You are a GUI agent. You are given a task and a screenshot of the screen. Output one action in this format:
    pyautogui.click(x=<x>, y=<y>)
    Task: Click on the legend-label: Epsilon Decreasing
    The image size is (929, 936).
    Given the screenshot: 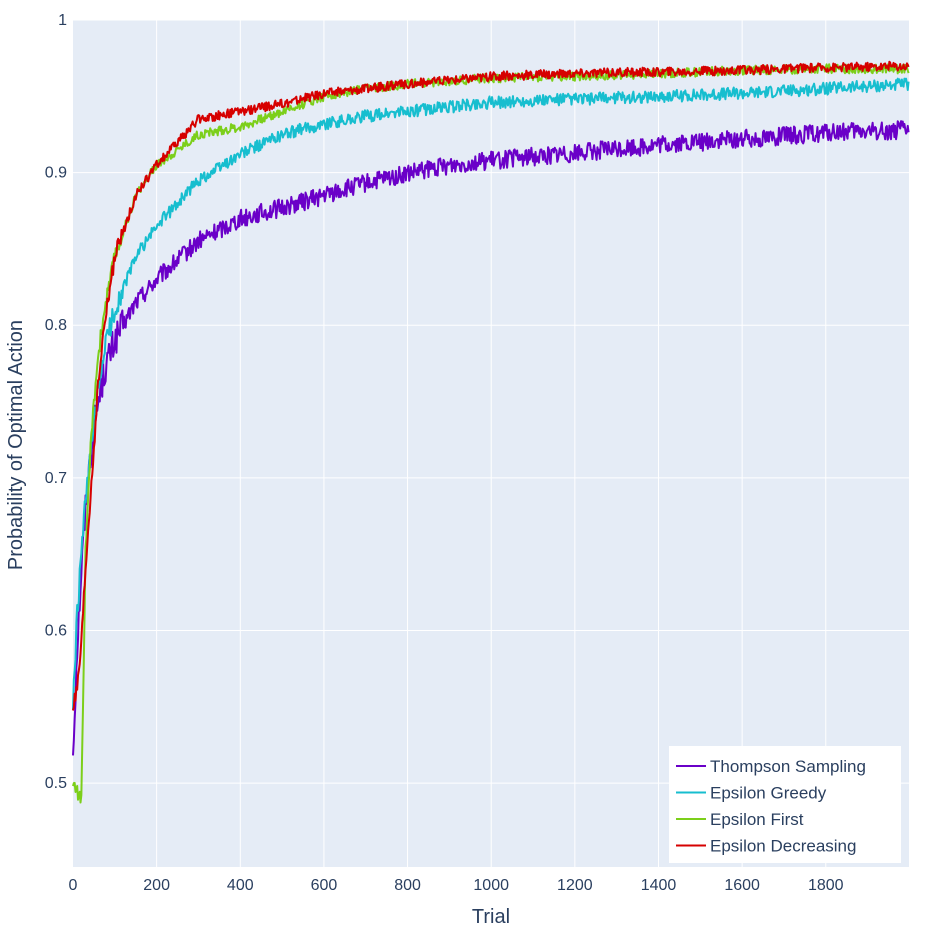 What is the action you would take?
    pyautogui.click(x=783, y=846)
    